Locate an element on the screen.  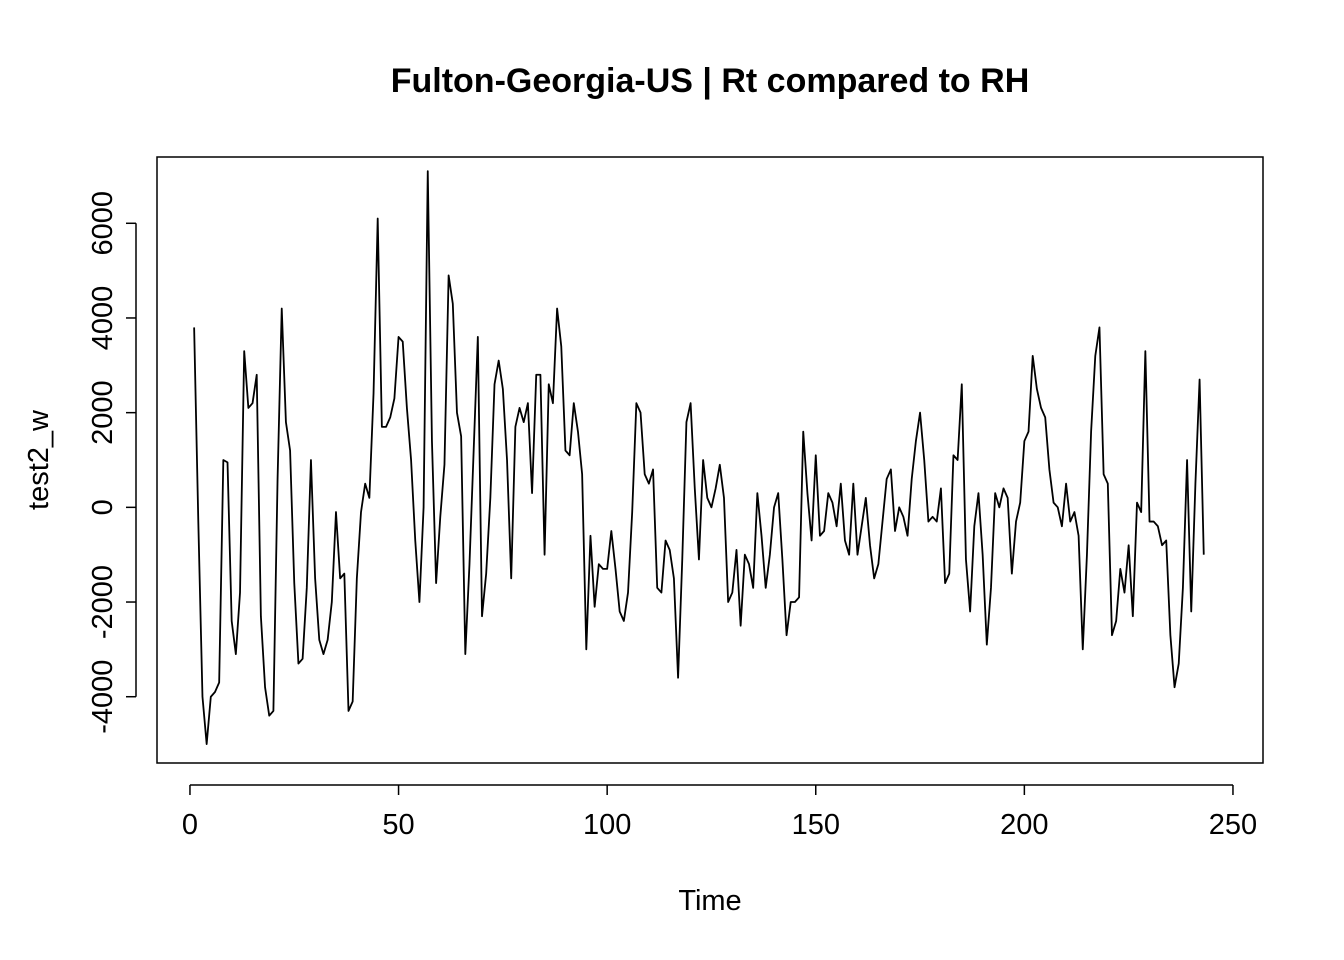
y-tick-label: -4000 is located at coordinates (103, 697).